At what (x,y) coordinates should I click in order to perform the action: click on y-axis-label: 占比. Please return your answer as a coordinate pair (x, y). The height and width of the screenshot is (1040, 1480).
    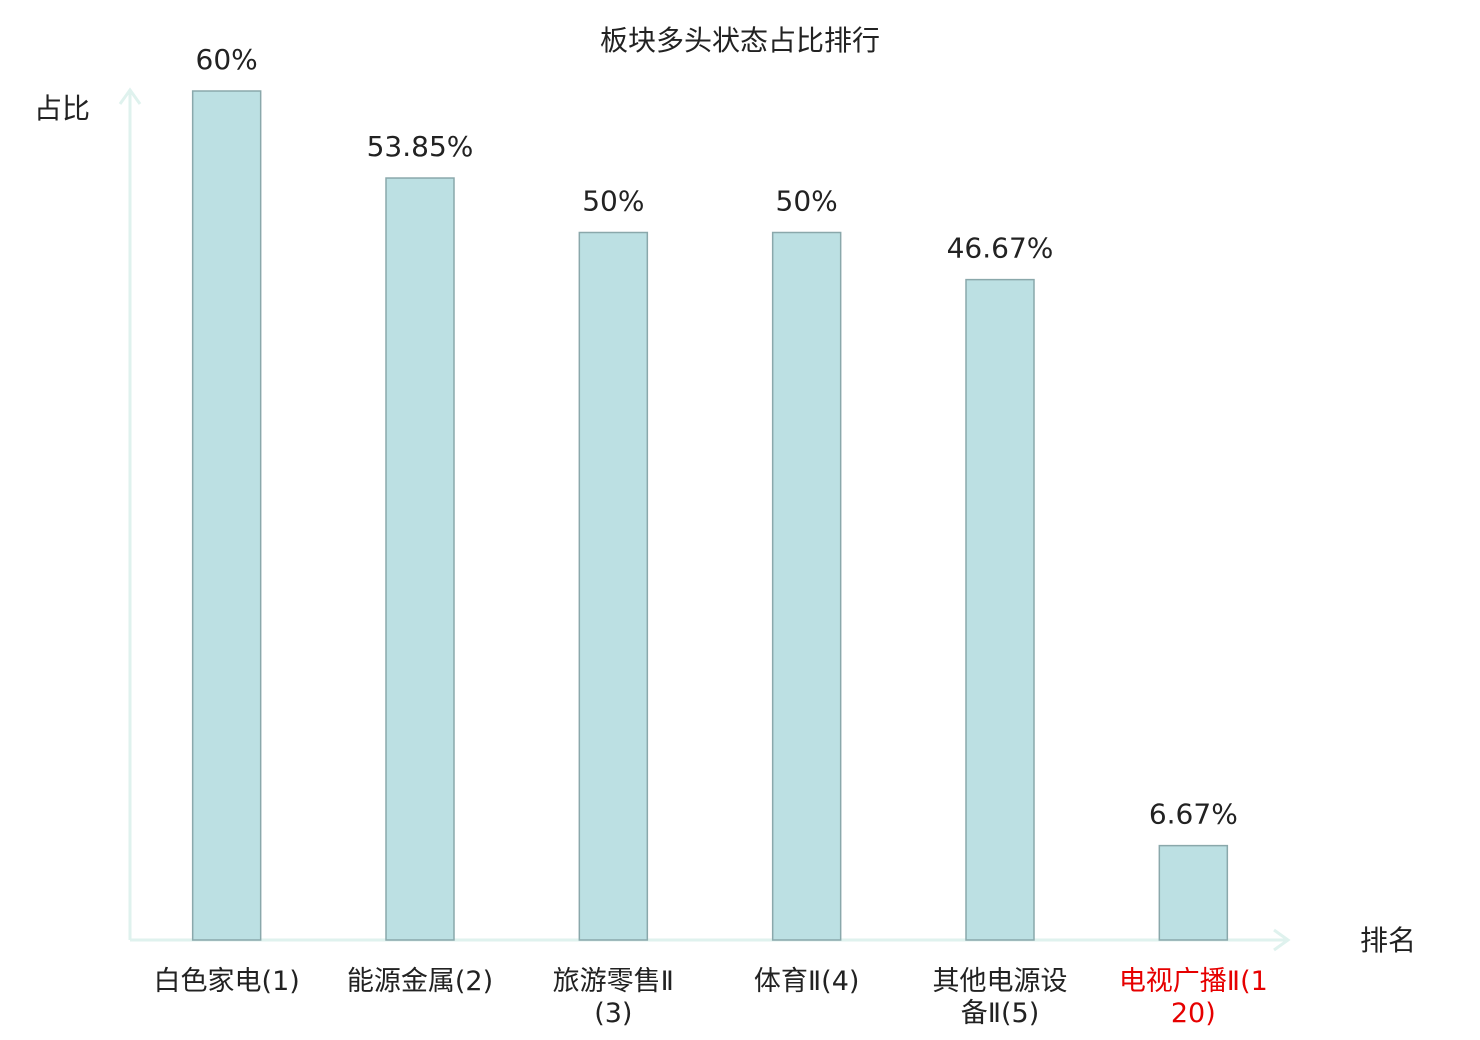
    Looking at the image, I should click on (62, 108).